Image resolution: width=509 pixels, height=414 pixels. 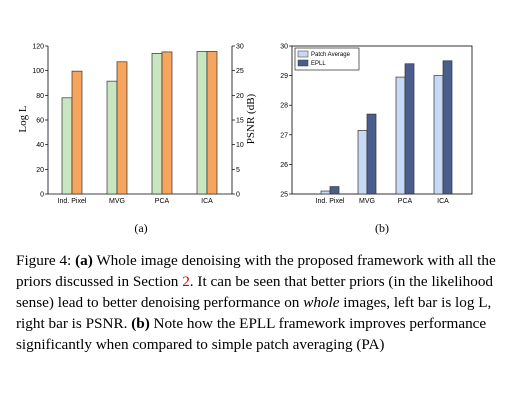 What do you see at coordinates (284, 47) in the screenshot?
I see `ytick-label: 30` at bounding box center [284, 47].